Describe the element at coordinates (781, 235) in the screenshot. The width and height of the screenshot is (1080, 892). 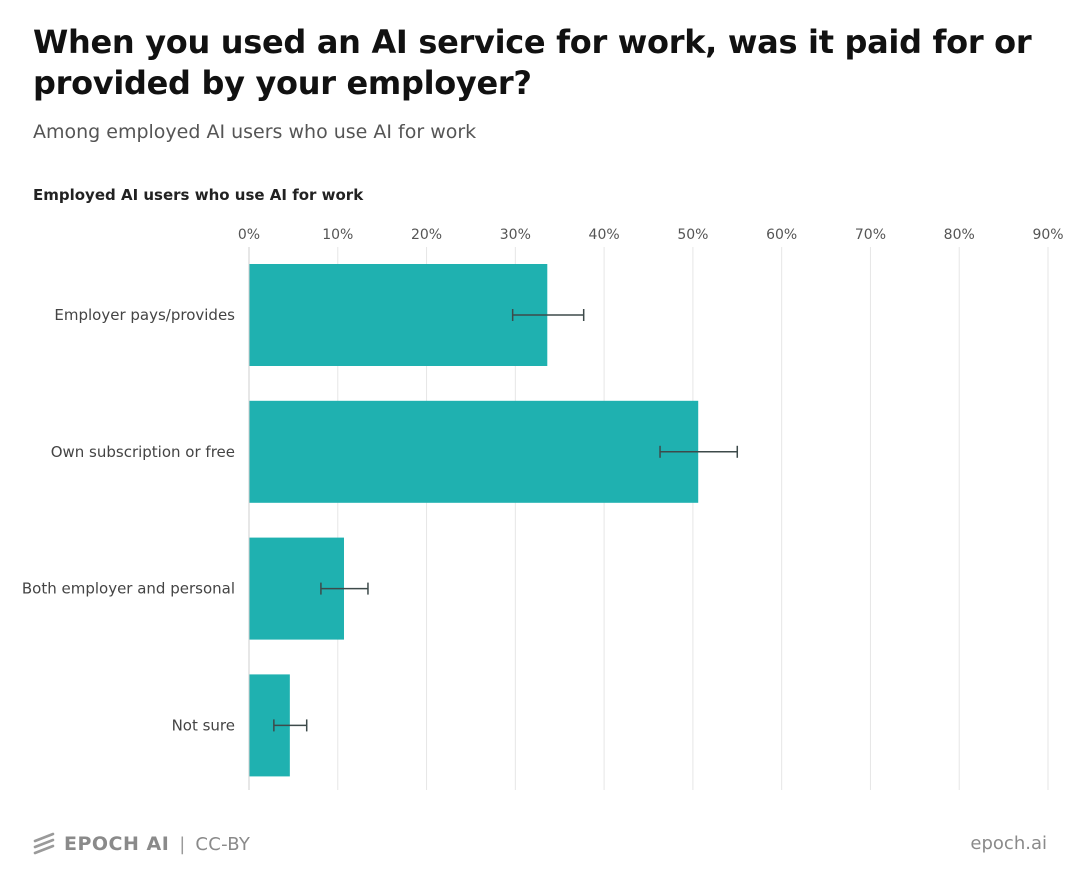
I see `x-tick-label: 60%` at that location.